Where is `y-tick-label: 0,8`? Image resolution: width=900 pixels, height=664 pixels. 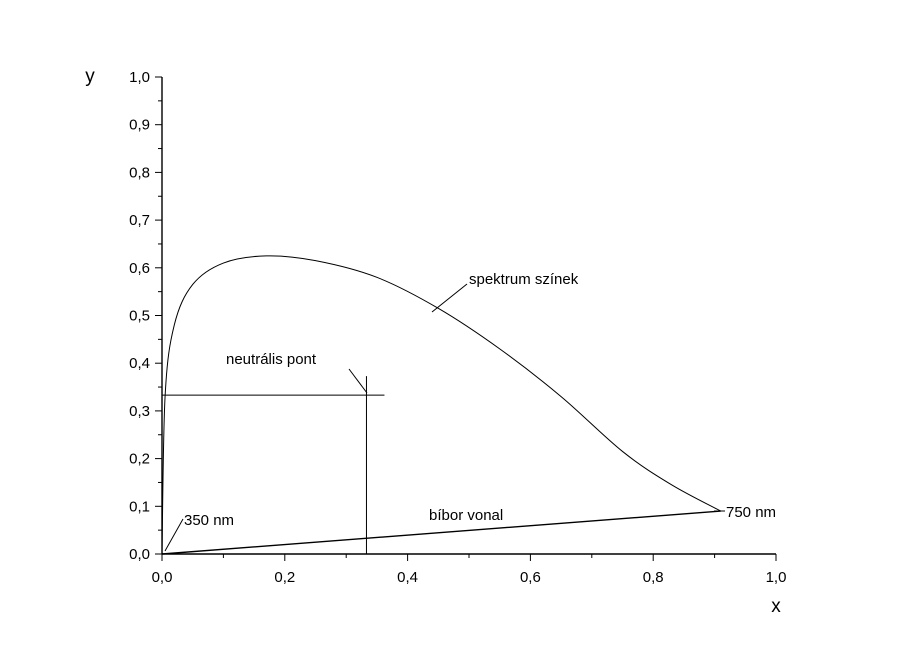
y-tick-label: 0,8 is located at coordinates (139, 172).